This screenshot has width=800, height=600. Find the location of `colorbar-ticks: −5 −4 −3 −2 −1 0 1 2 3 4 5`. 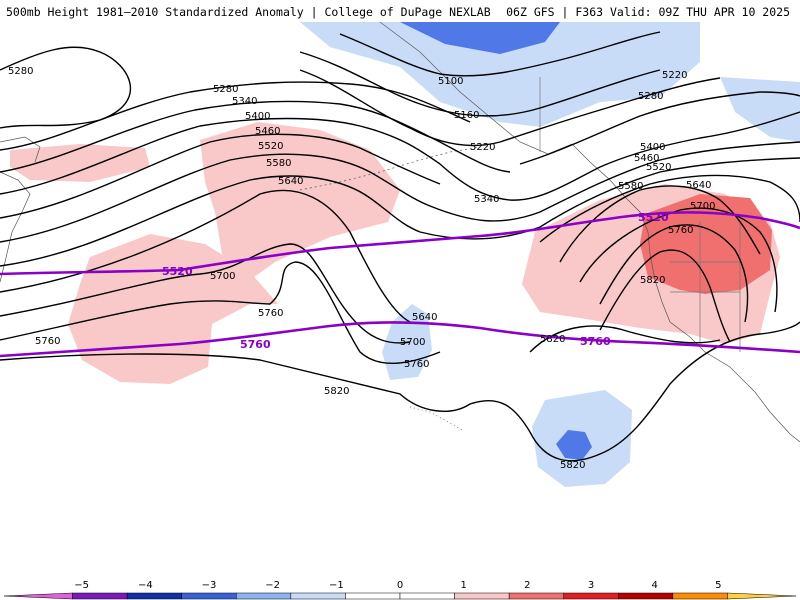

colorbar-ticks: −5 −4 −3 −2 −1 0 1 2 3 4 5 is located at coordinates (397, 585).